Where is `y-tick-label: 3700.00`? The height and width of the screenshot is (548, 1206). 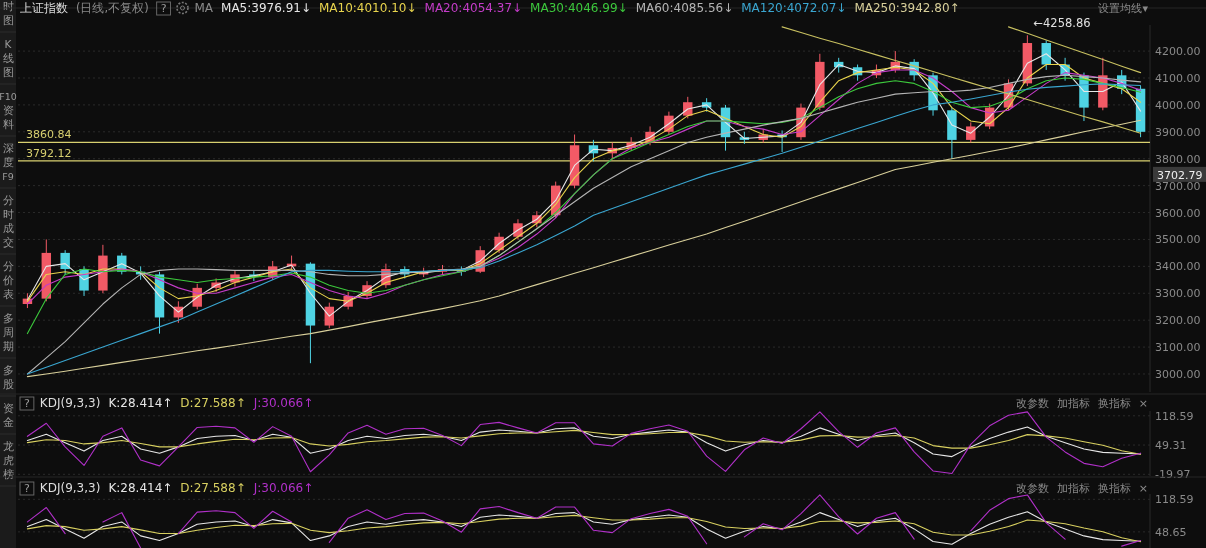 y-tick-label: 3700.00 is located at coordinates (1178, 186).